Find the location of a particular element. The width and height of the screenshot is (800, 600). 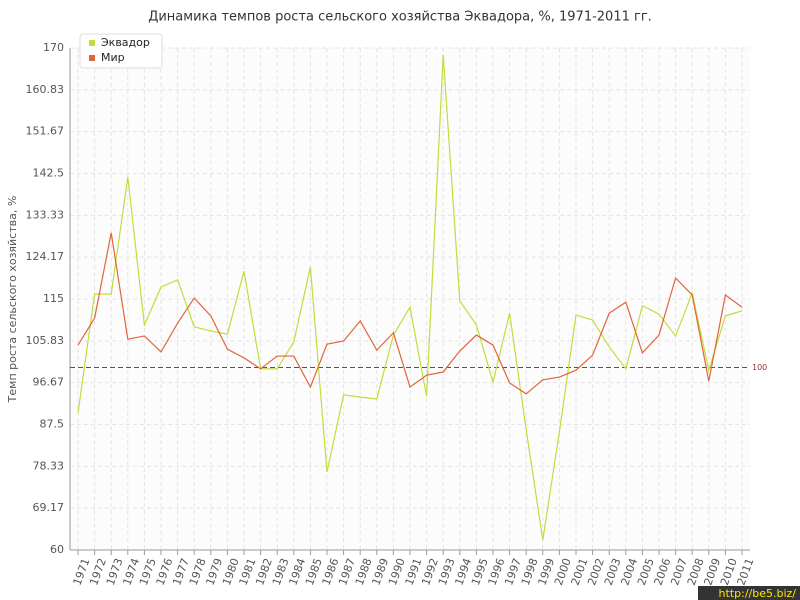

legend-box is located at coordinates (121, 51).